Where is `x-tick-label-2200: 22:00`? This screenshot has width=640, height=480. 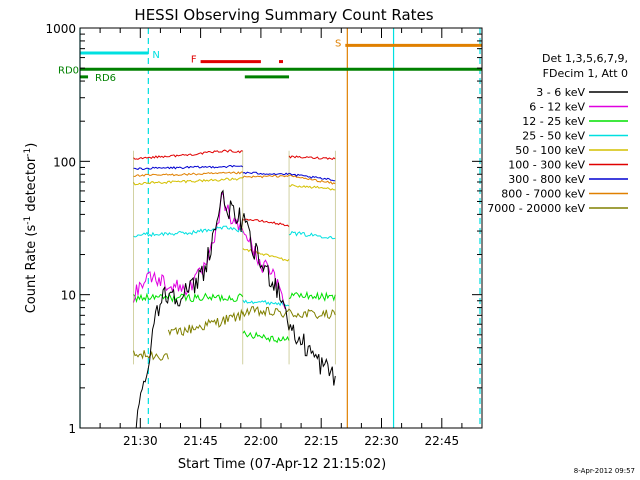
x-tick-label-2200: 22:00 is located at coordinates (261, 441).